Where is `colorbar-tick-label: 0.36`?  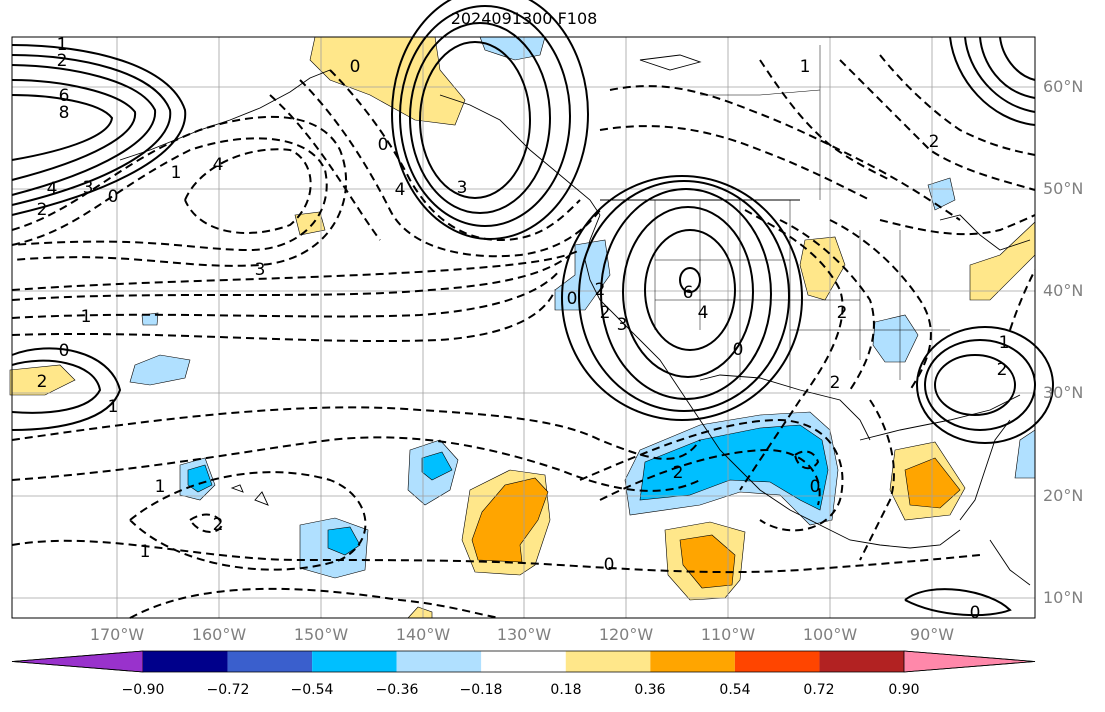
colorbar-tick-label: 0.36 is located at coordinates (650, 690).